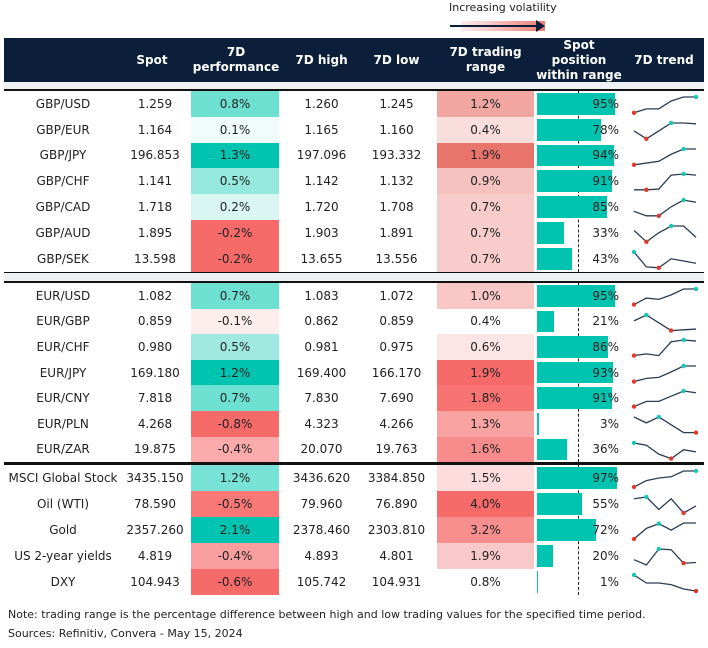 Image resolution: width=708 pixels, height=648 pixels. What do you see at coordinates (396, 232) in the screenshot?
I see `low-value: 1.891` at bounding box center [396, 232].